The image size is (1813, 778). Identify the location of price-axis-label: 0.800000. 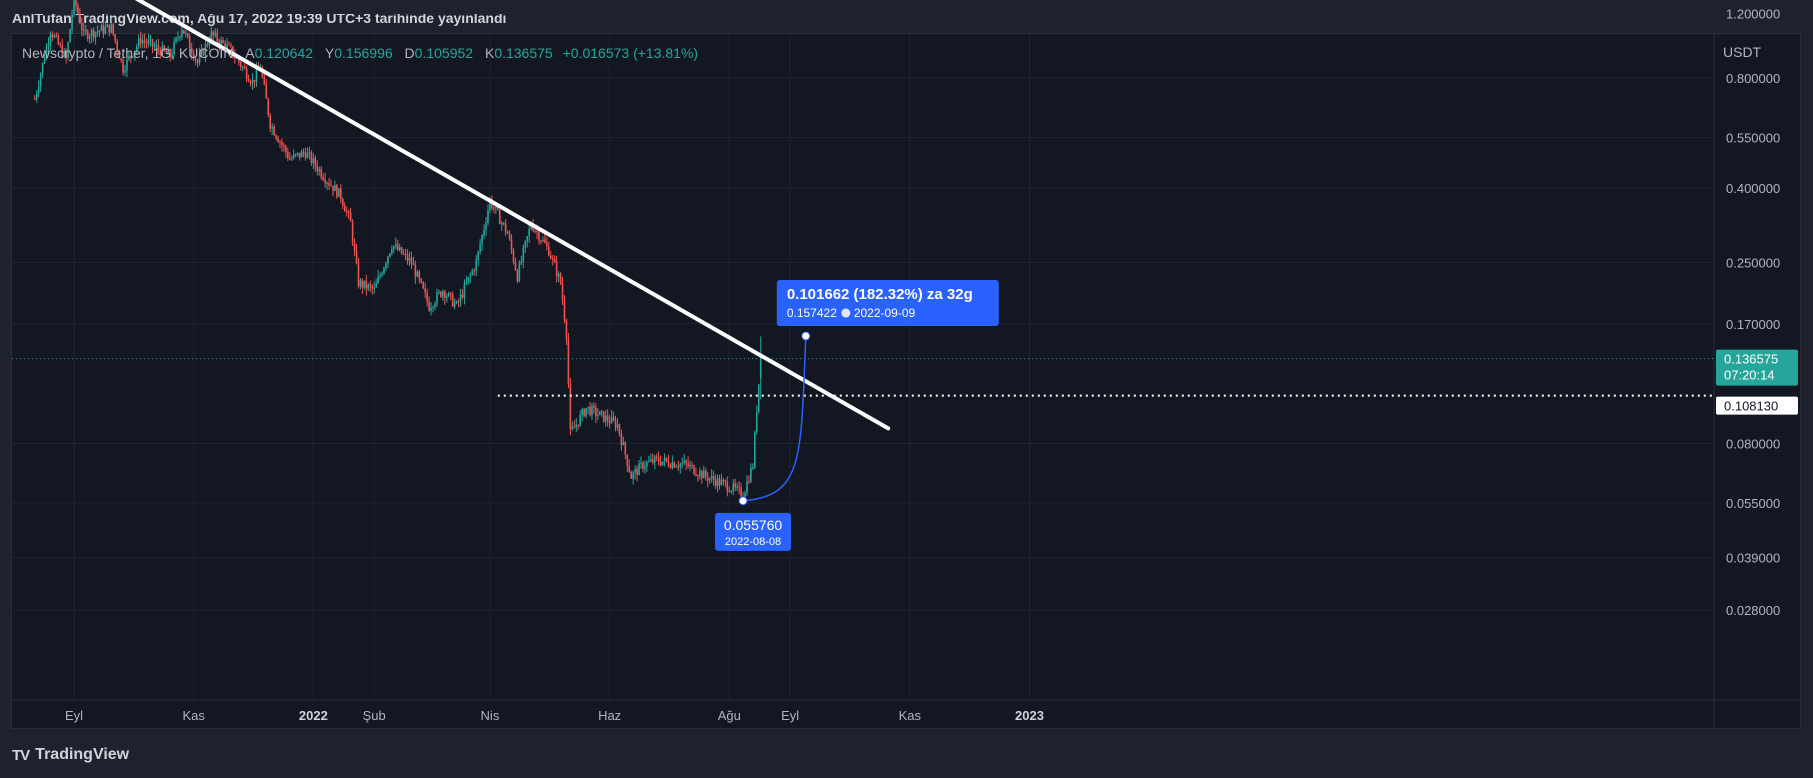
(1753, 78).